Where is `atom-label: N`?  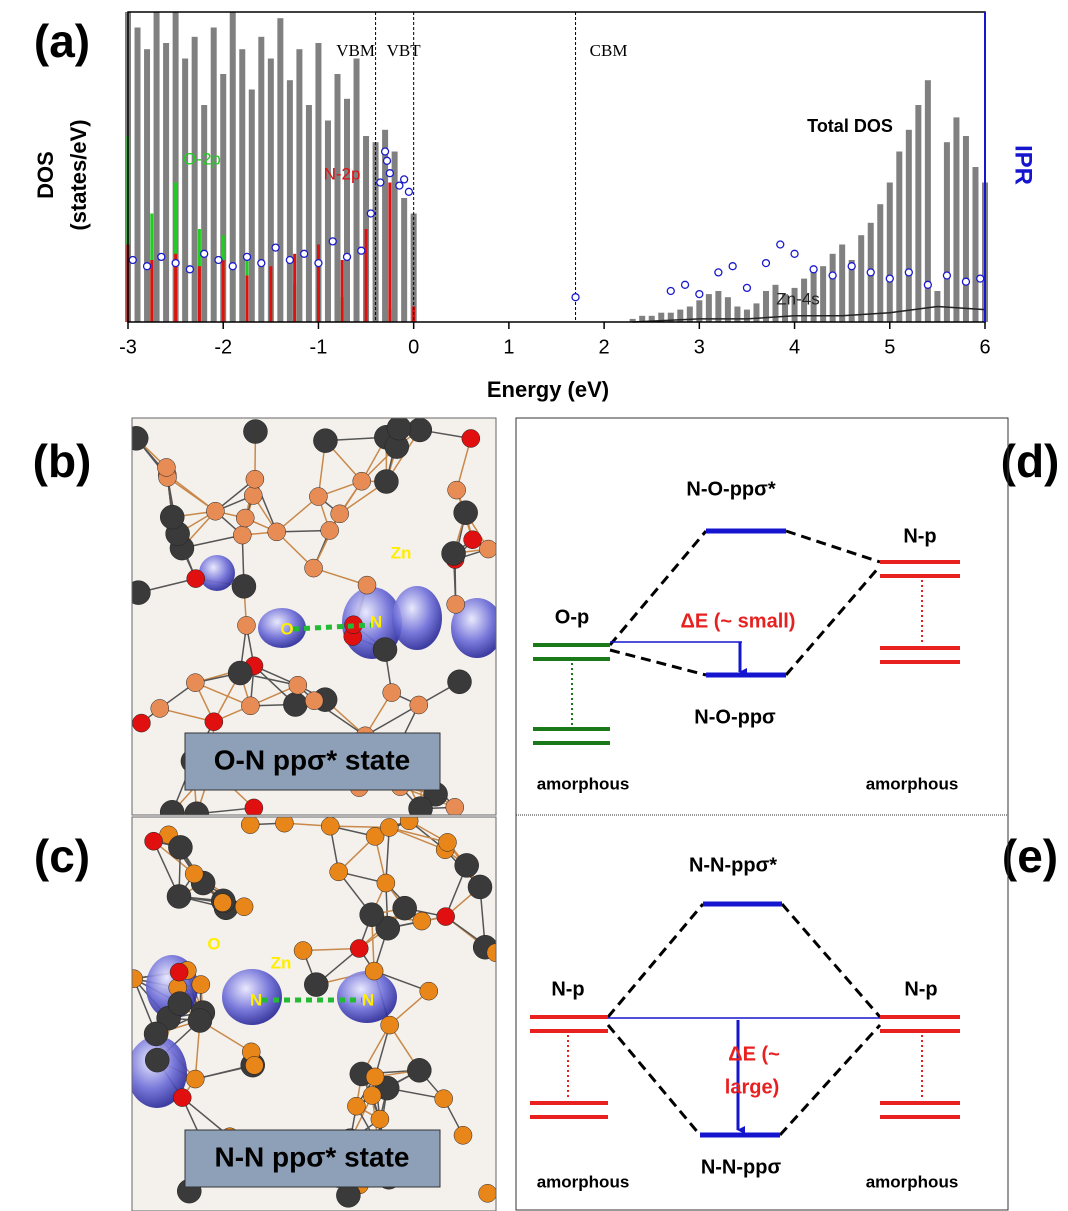 atom-label: N is located at coordinates (376, 621).